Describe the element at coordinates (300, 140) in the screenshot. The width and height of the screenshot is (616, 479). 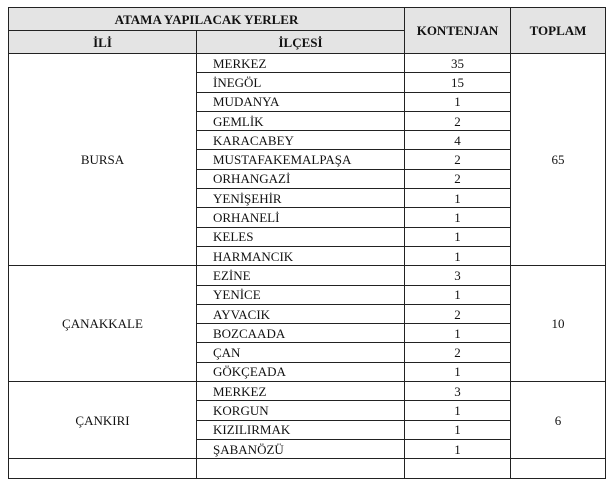
I see `district-name: KARACABEY` at that location.